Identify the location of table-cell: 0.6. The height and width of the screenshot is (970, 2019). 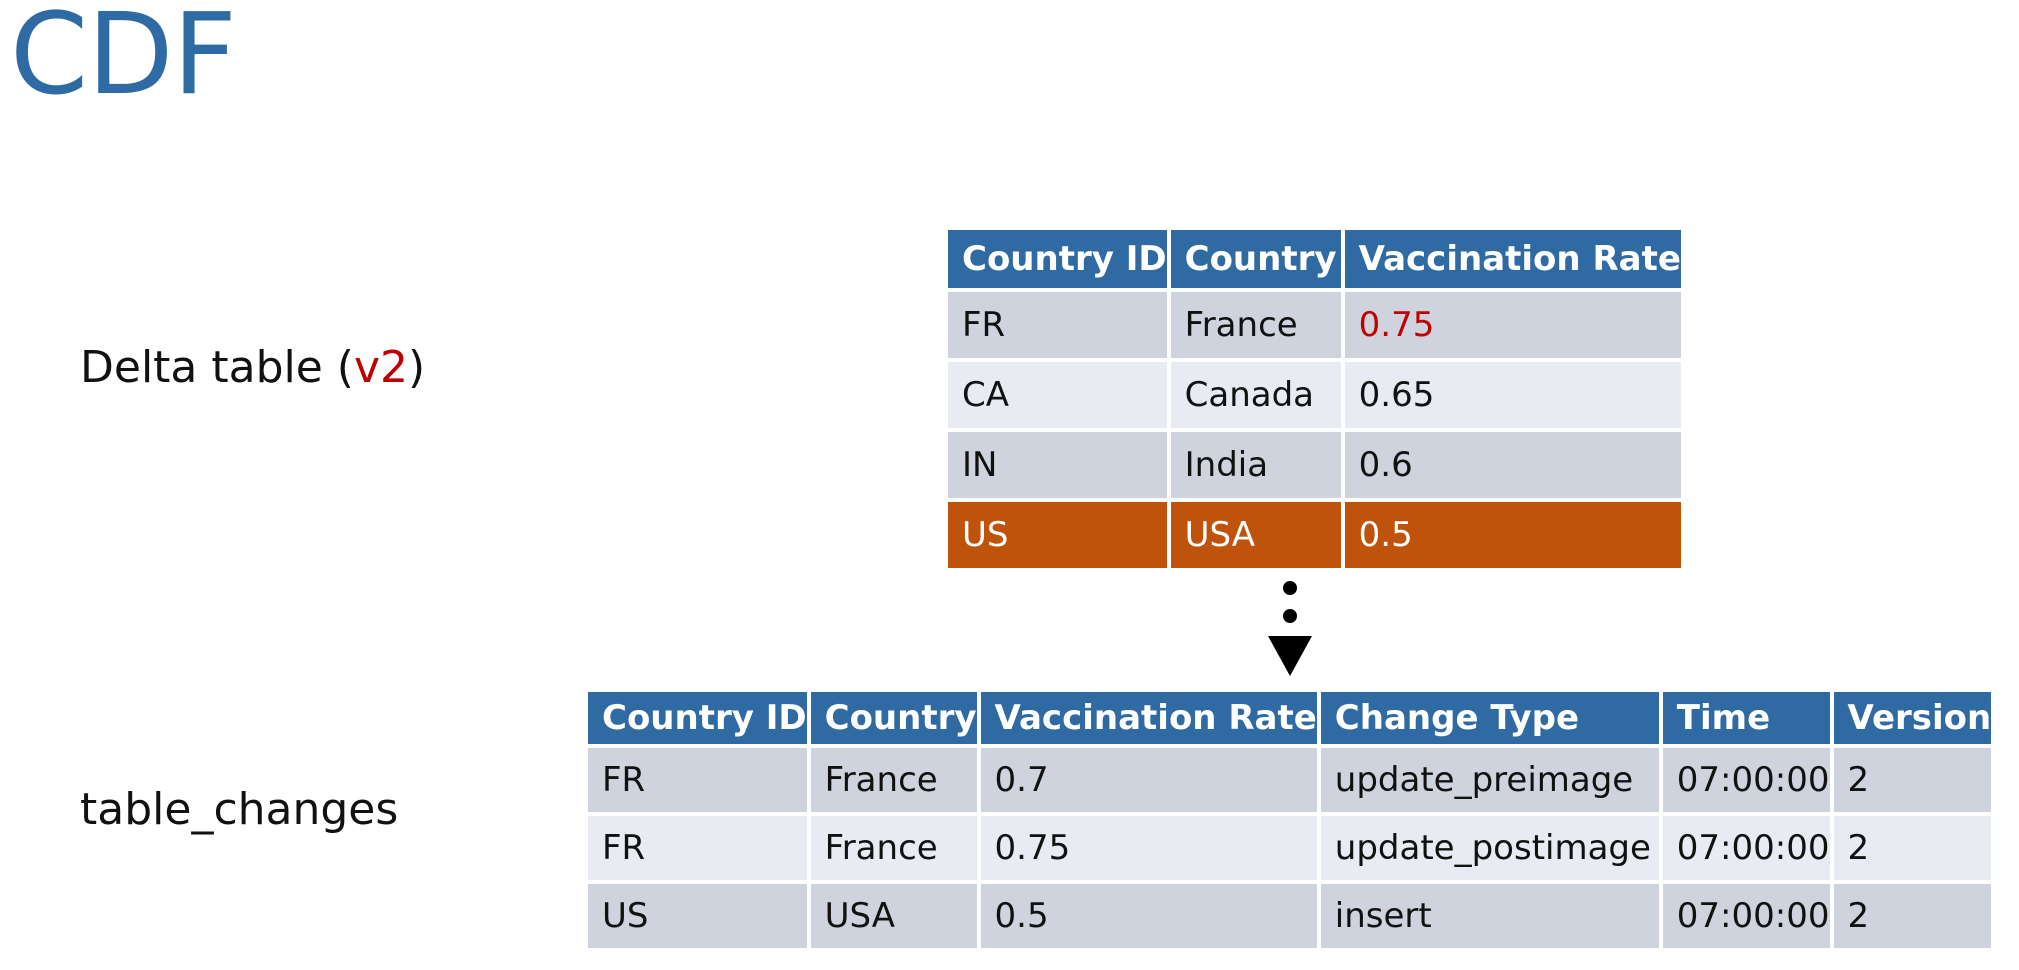
(1512, 465).